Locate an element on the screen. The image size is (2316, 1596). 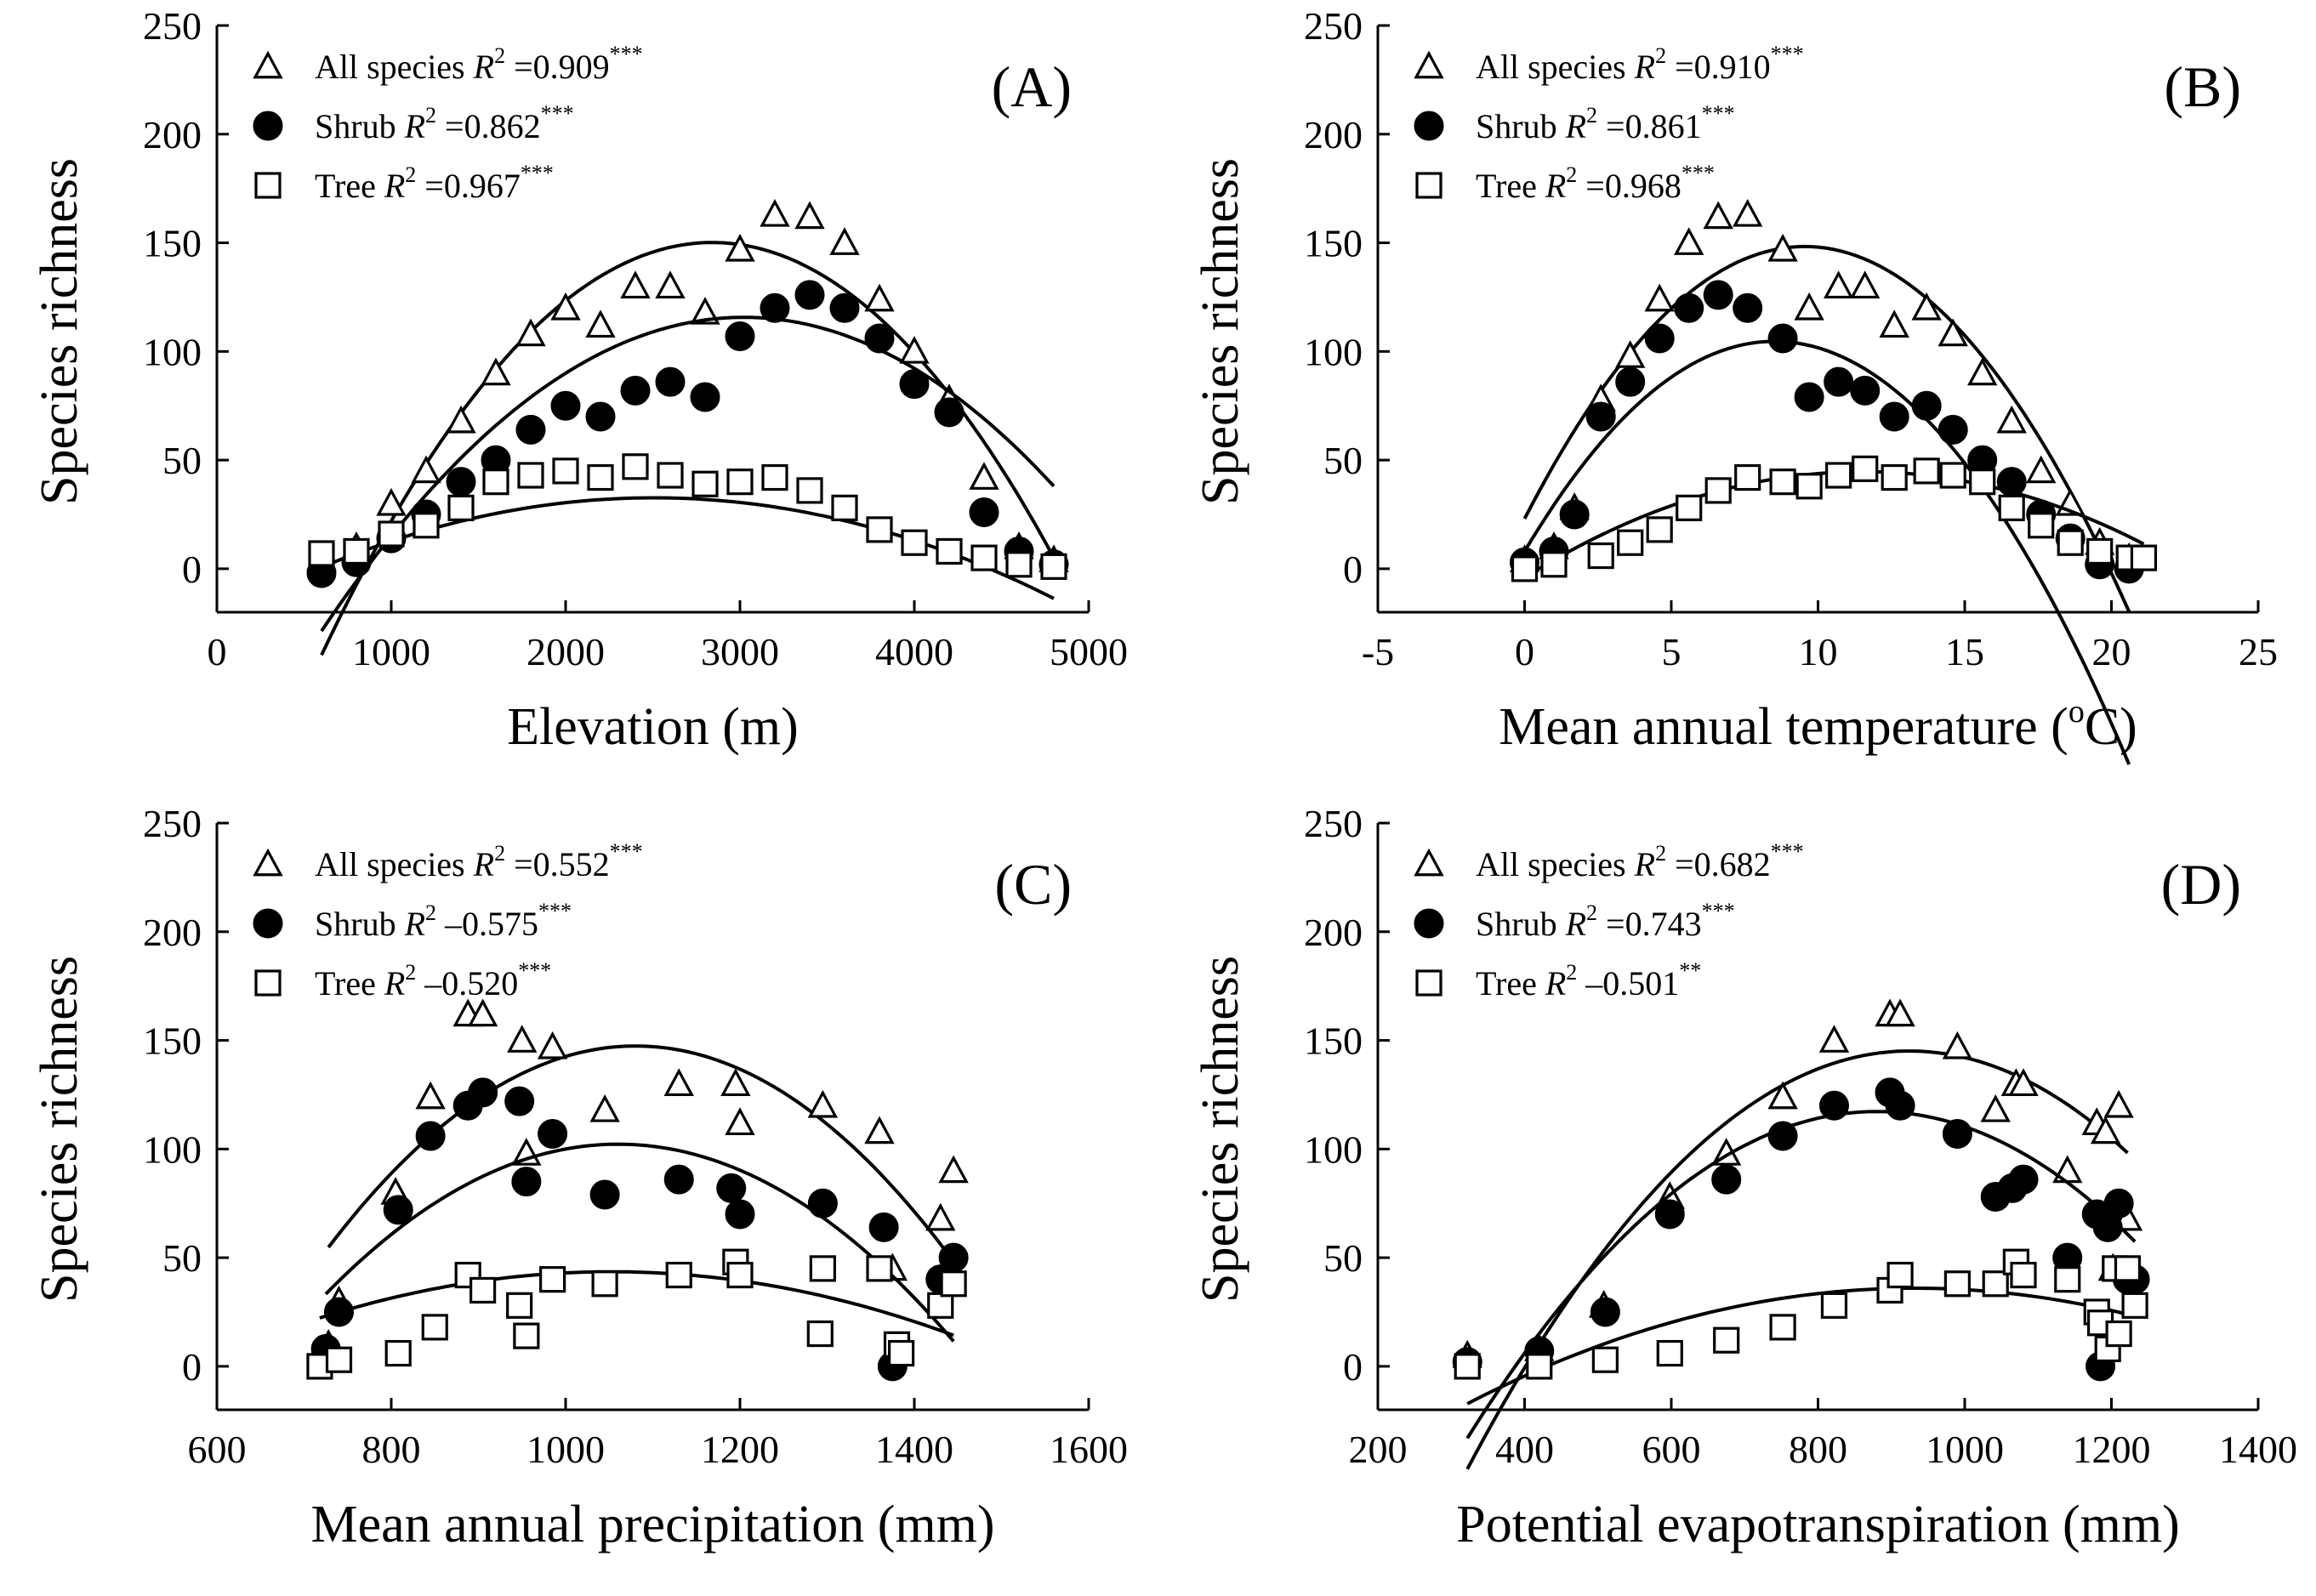
legend-entry: Shrub R2 =0.862*** is located at coordinates (445, 123).